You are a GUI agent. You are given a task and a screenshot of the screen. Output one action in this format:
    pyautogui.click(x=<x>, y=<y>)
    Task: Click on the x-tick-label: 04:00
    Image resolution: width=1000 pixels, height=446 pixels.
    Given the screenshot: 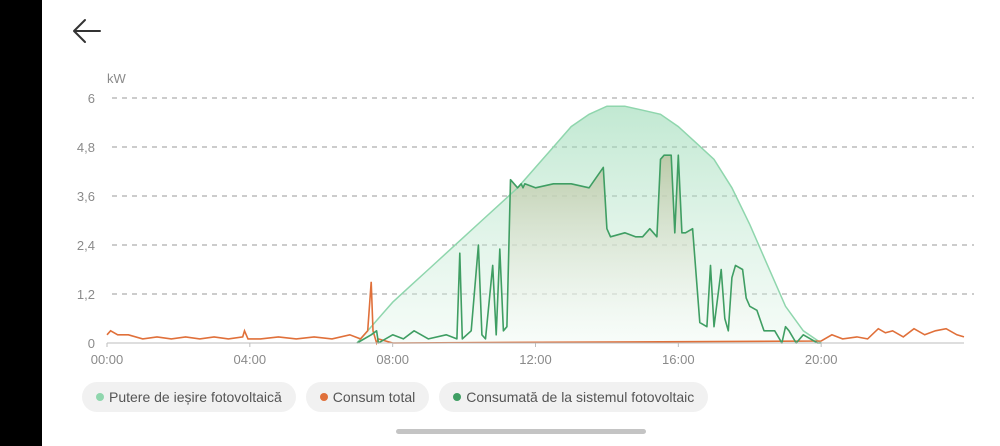 What is the action you would take?
    pyautogui.click(x=250, y=359)
    